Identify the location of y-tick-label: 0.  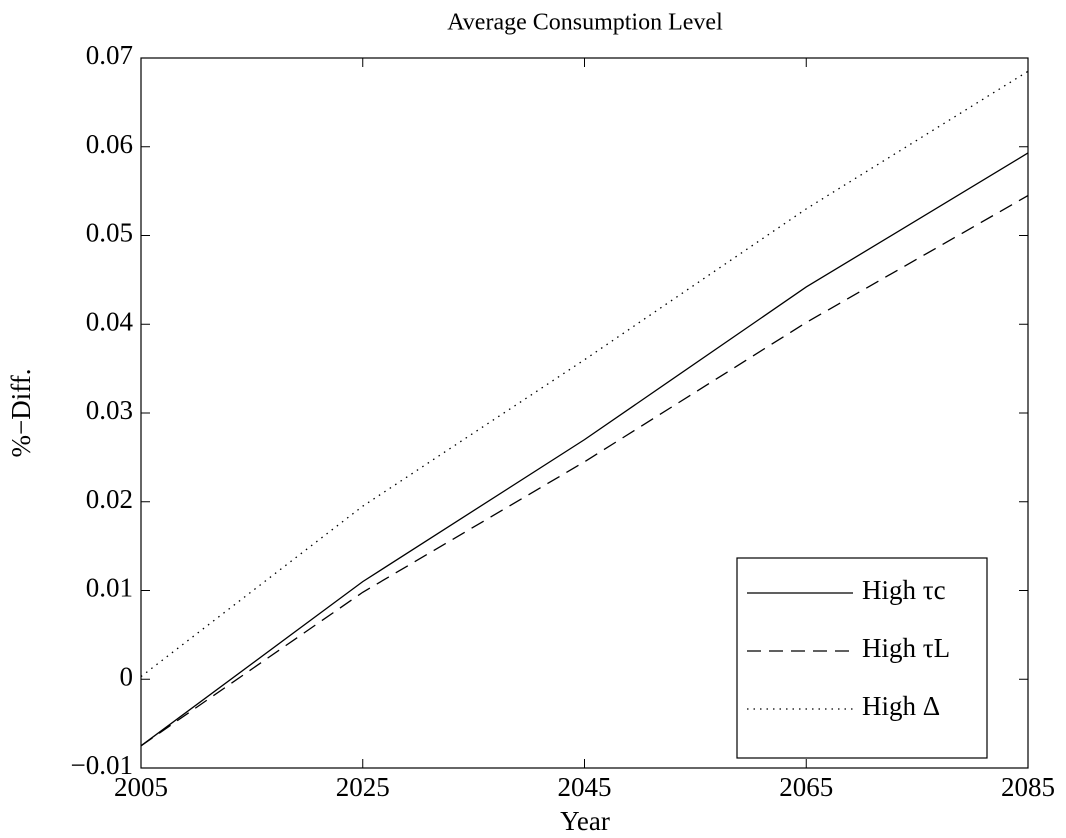
(127, 676).